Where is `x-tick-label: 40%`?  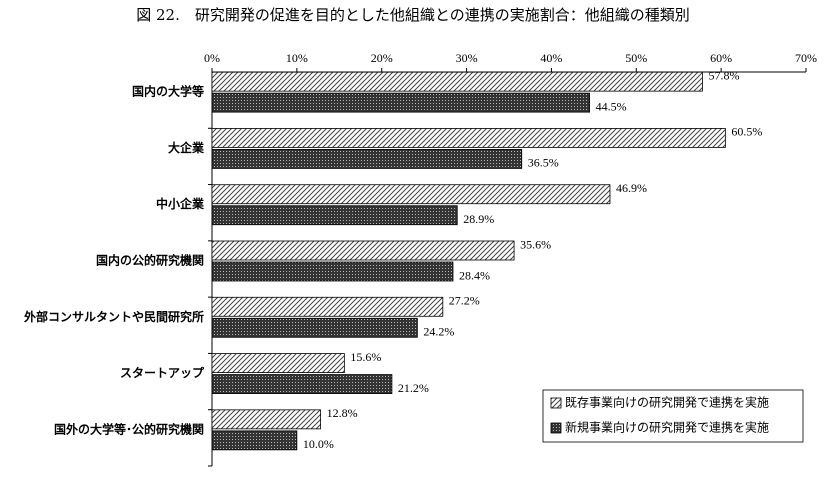 x-tick-label: 40% is located at coordinates (551, 58).